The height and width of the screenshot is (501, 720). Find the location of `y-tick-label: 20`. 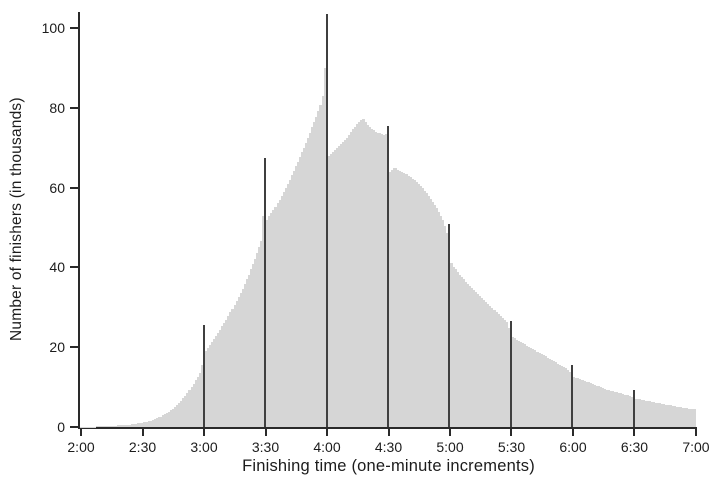

y-tick-label: 20 is located at coordinates (57, 347).